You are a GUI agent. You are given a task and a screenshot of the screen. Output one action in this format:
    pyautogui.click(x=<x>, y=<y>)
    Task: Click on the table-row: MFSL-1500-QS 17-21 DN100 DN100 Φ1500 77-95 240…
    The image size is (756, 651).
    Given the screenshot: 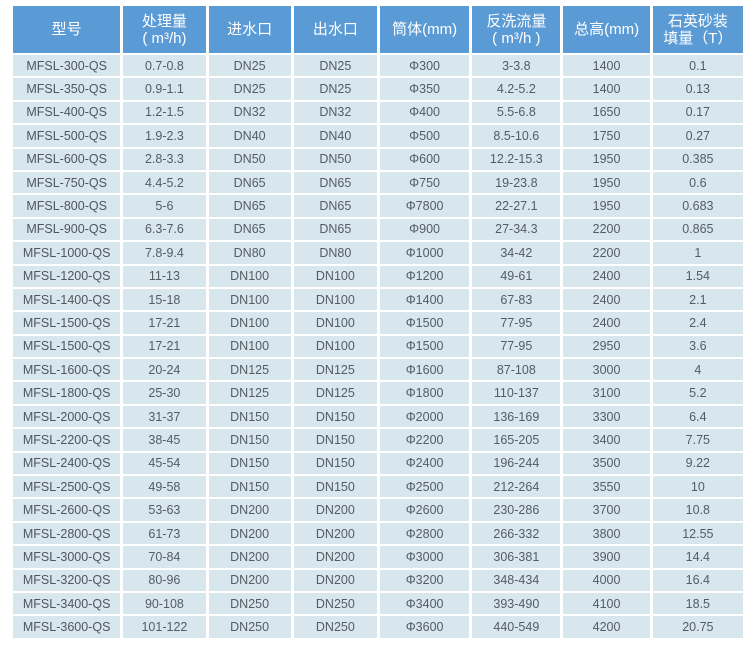 What is the action you would take?
    pyautogui.click(x=378, y=323)
    